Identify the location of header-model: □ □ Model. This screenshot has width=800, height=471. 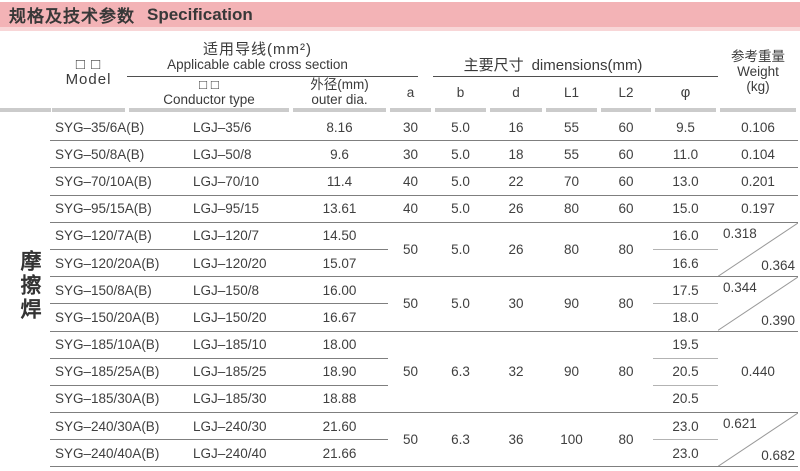
(88, 71).